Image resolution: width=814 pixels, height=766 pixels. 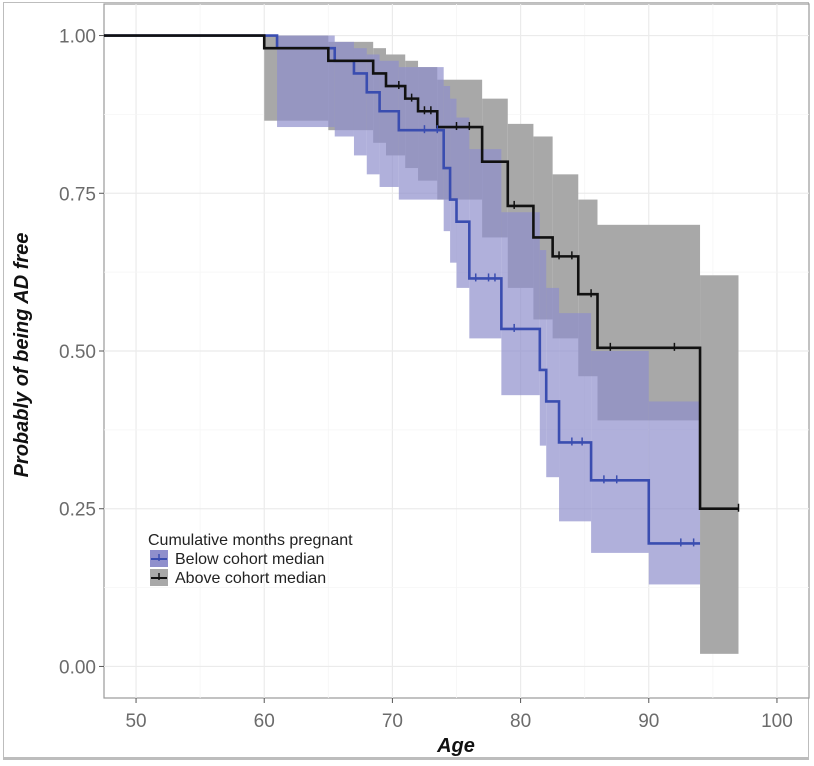 What do you see at coordinates (22, 355) in the screenshot?
I see `y-axis-title: Probably of being AD free` at bounding box center [22, 355].